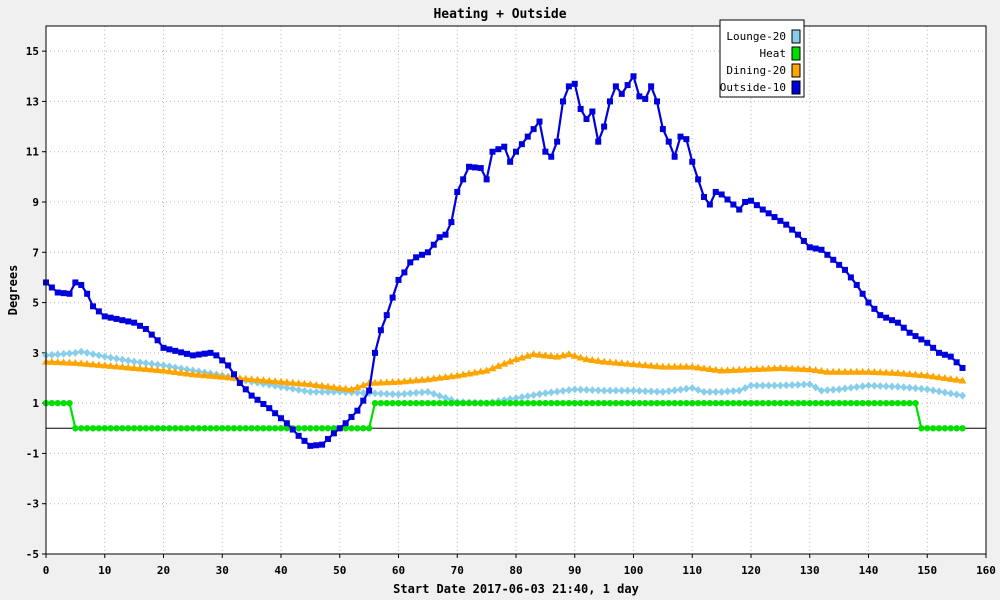 This screenshot has height=600, width=1000. I want to click on x-tick-label: 20, so click(163, 570).